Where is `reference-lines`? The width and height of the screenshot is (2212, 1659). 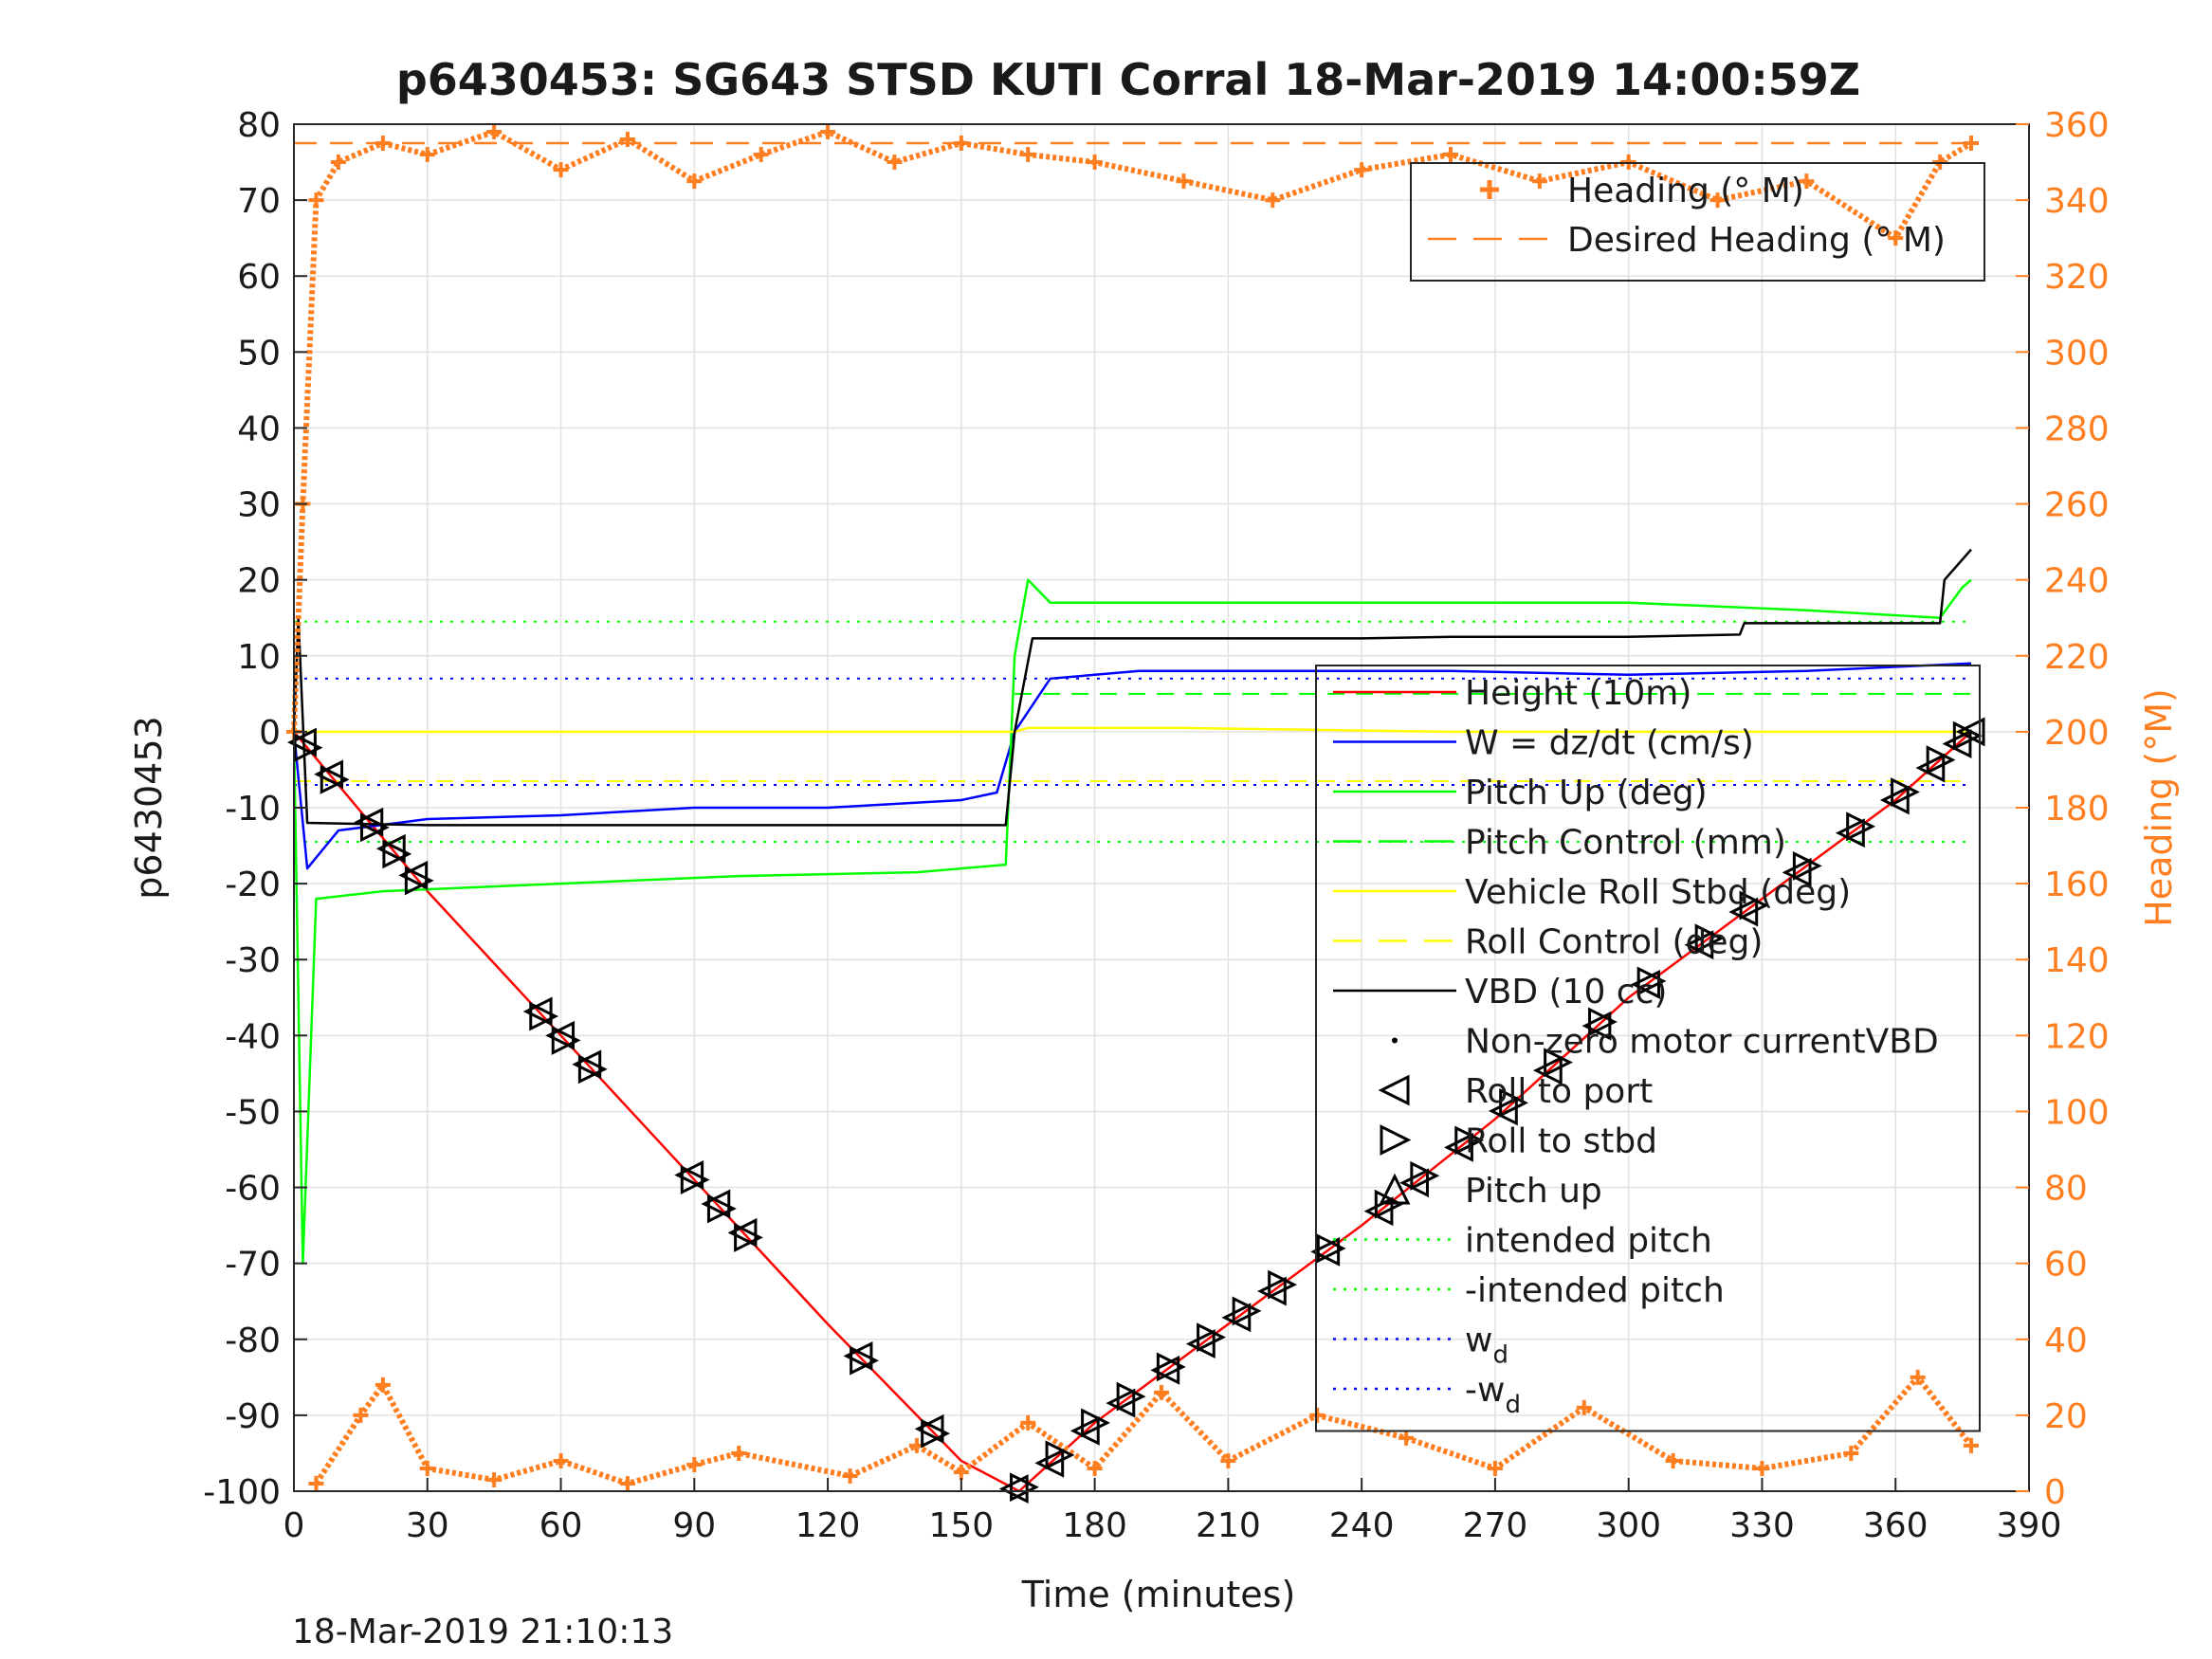 reference-lines is located at coordinates (1132, 732).